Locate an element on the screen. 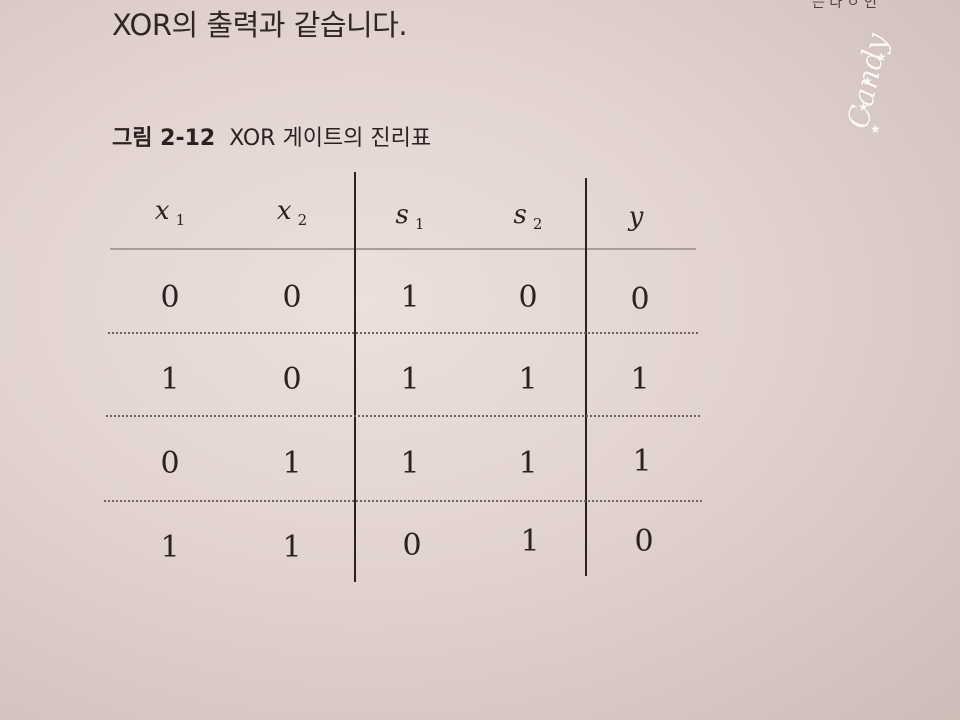 The image size is (960, 720). header-divider is located at coordinates (403, 249).